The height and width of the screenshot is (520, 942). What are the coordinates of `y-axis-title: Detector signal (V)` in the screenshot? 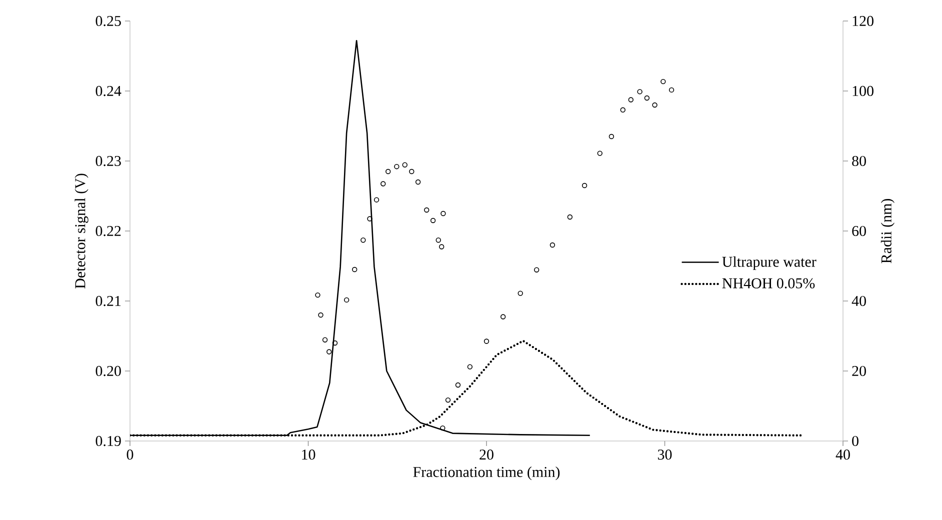 It's located at (81, 231).